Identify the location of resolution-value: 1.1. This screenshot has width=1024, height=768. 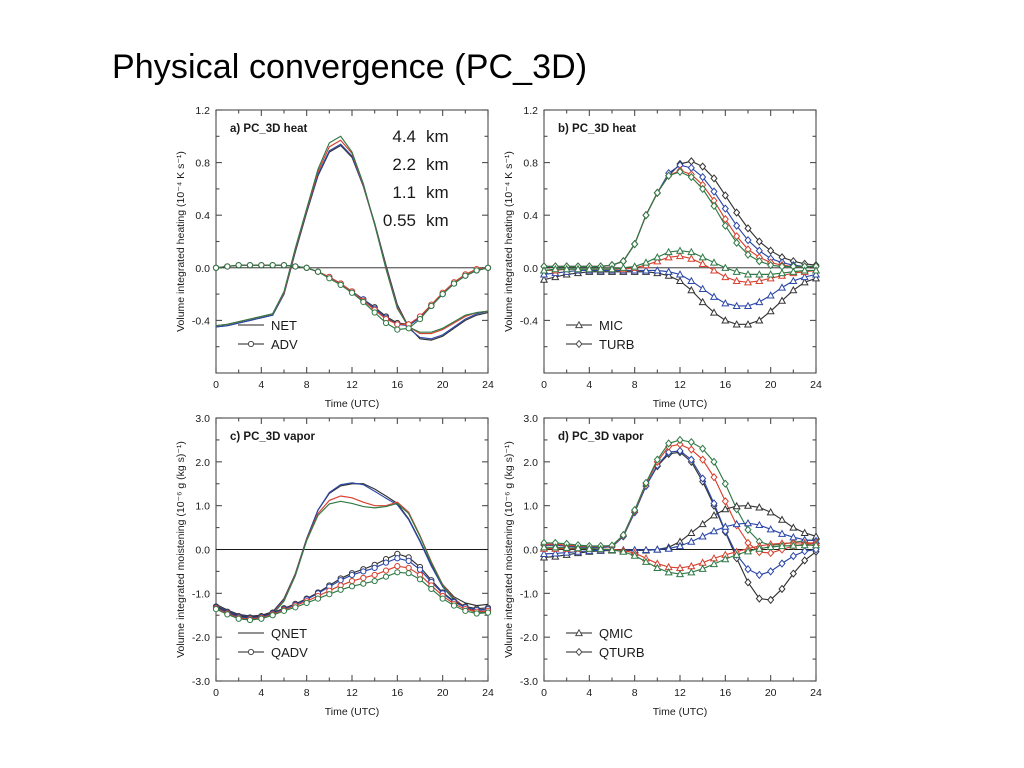
(404, 192).